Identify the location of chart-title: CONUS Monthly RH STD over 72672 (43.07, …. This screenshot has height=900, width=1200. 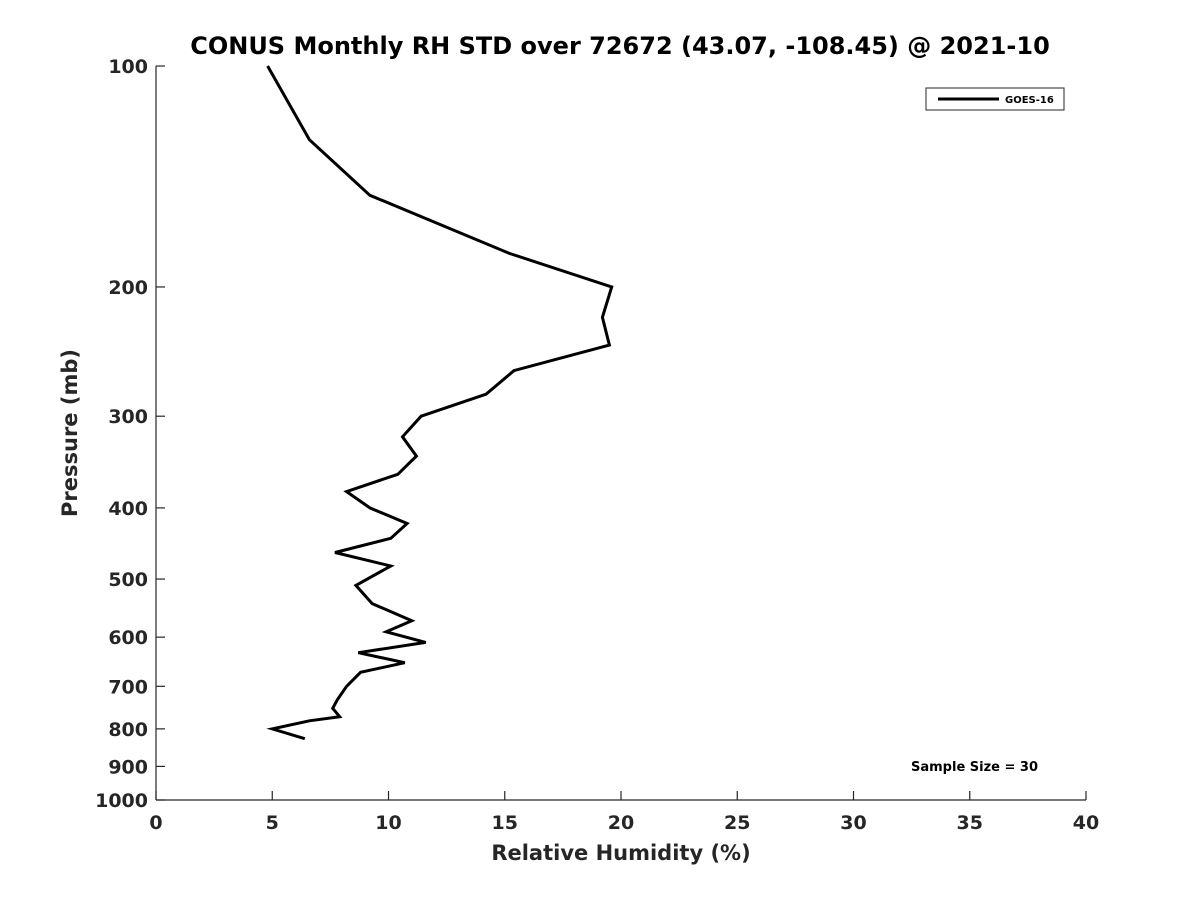
(620, 46).